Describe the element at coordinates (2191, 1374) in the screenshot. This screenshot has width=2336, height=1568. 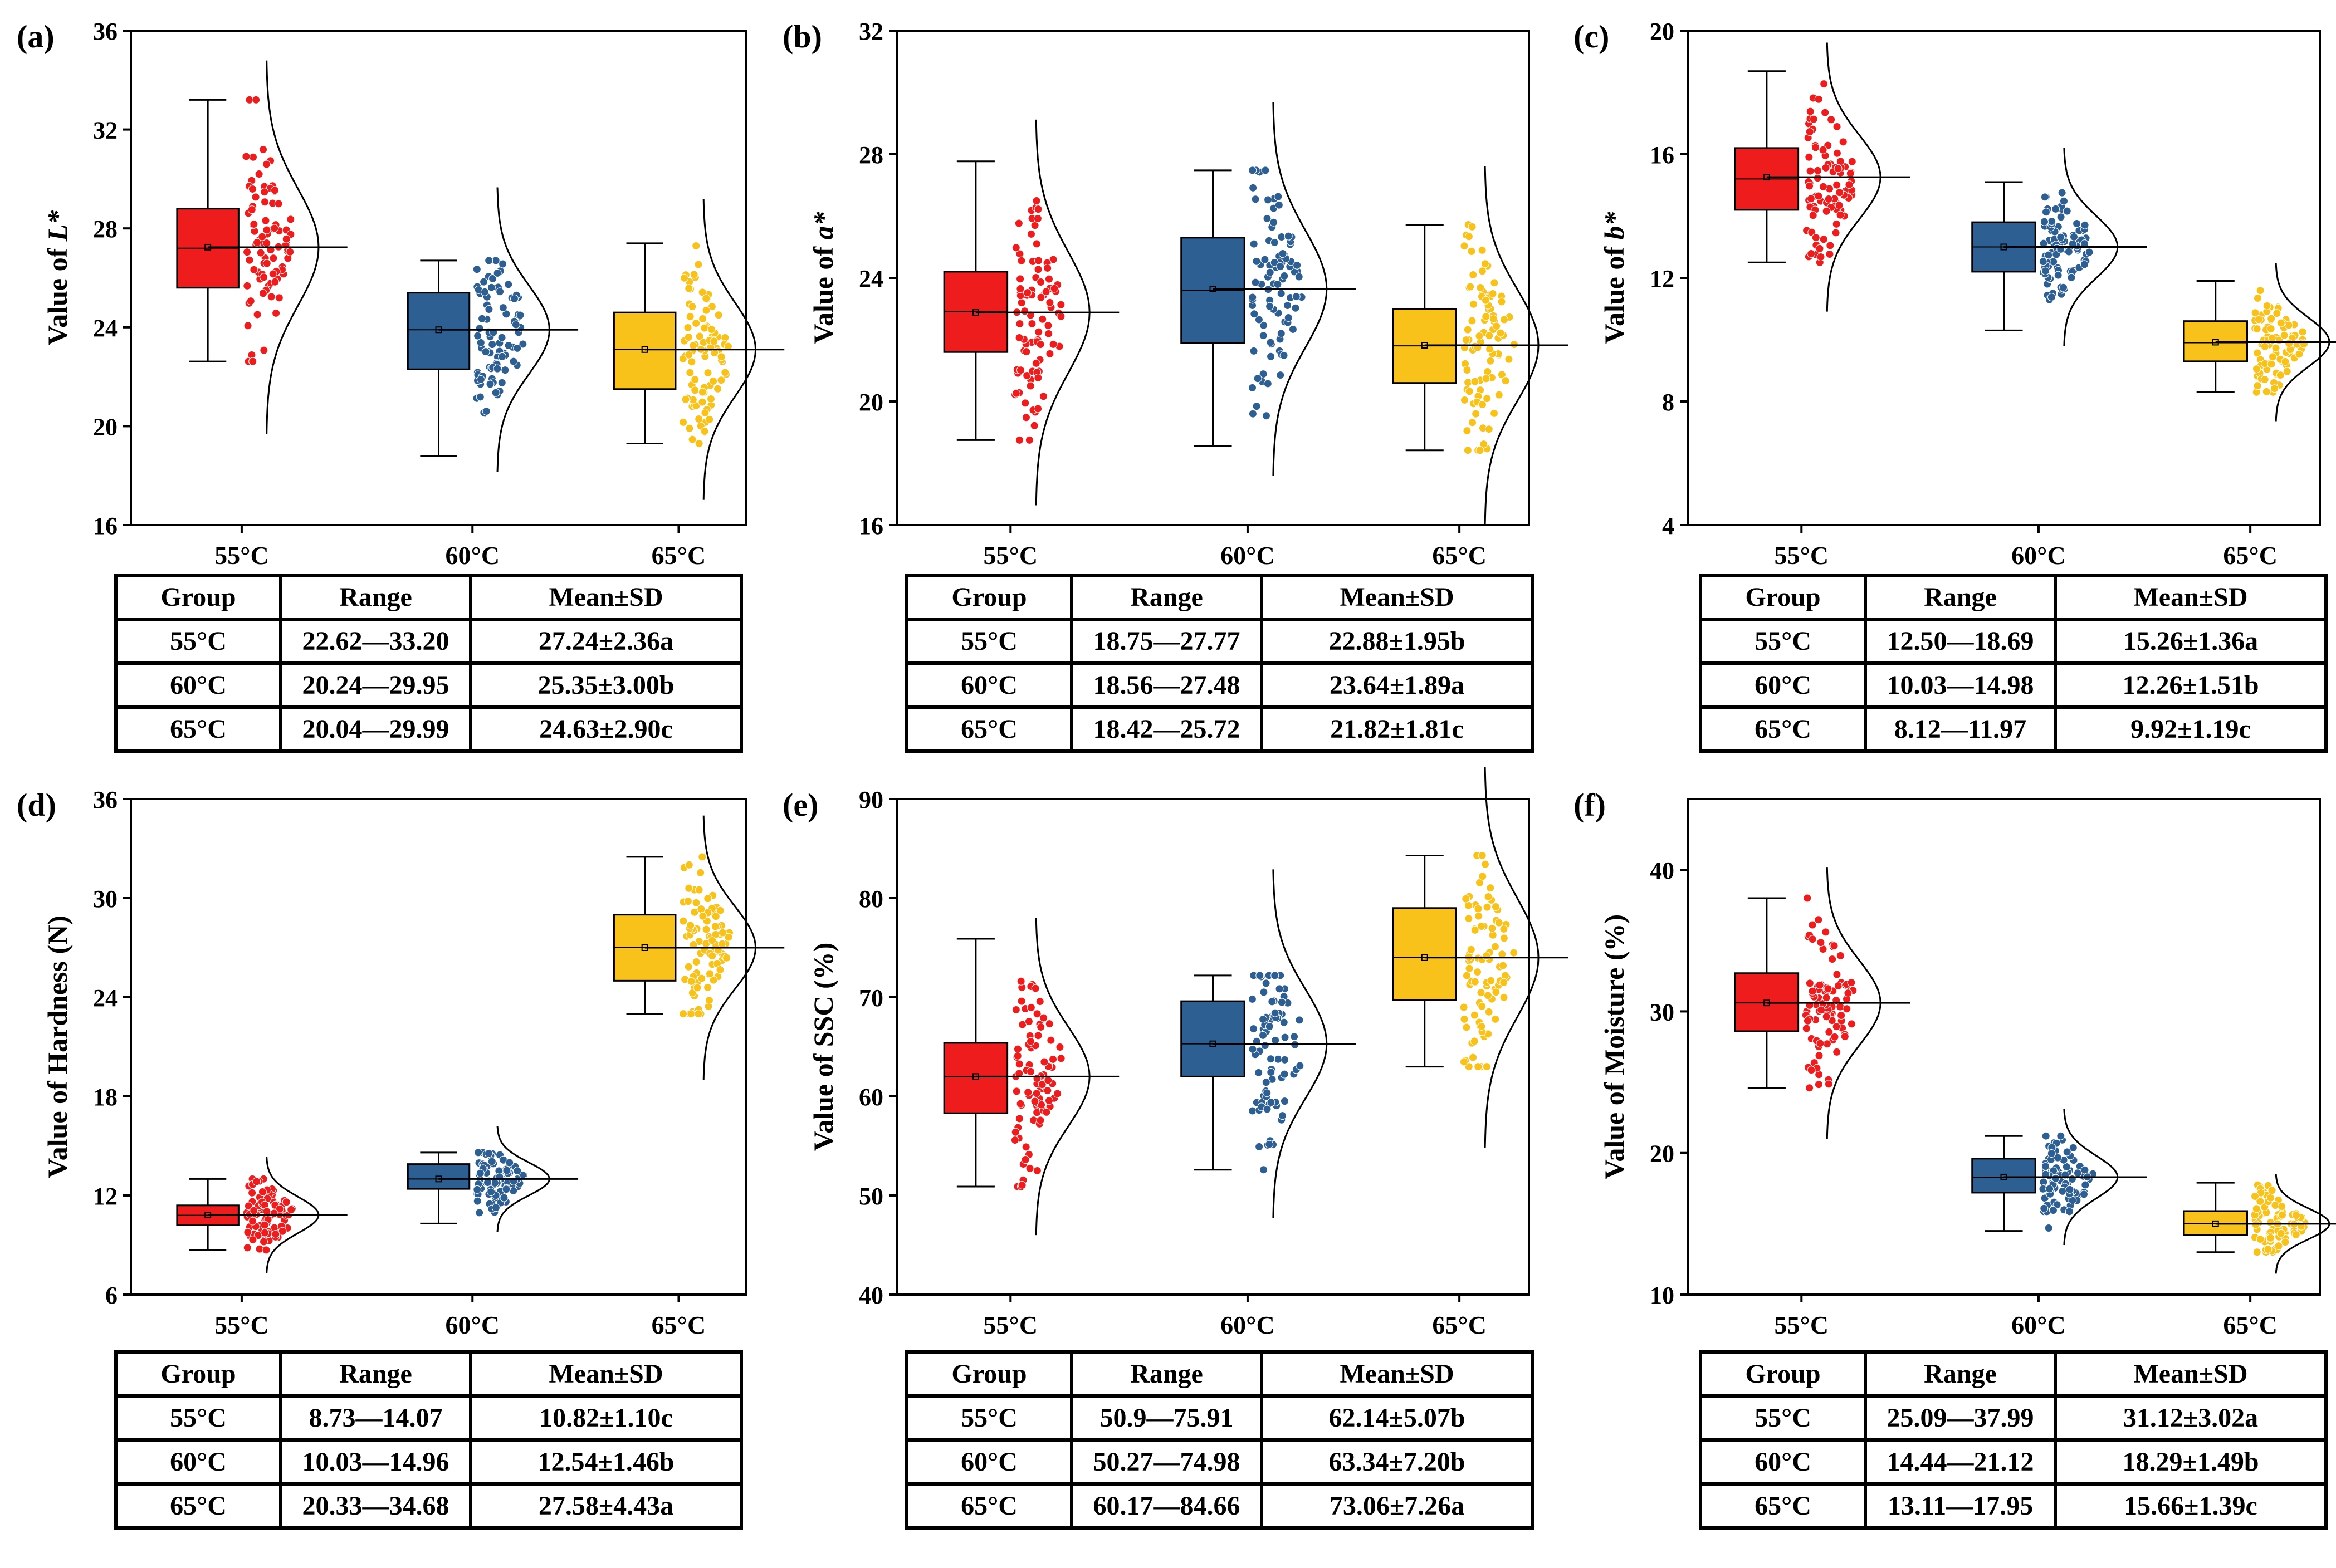
I see `table-header-cell: Mean±SD` at that location.